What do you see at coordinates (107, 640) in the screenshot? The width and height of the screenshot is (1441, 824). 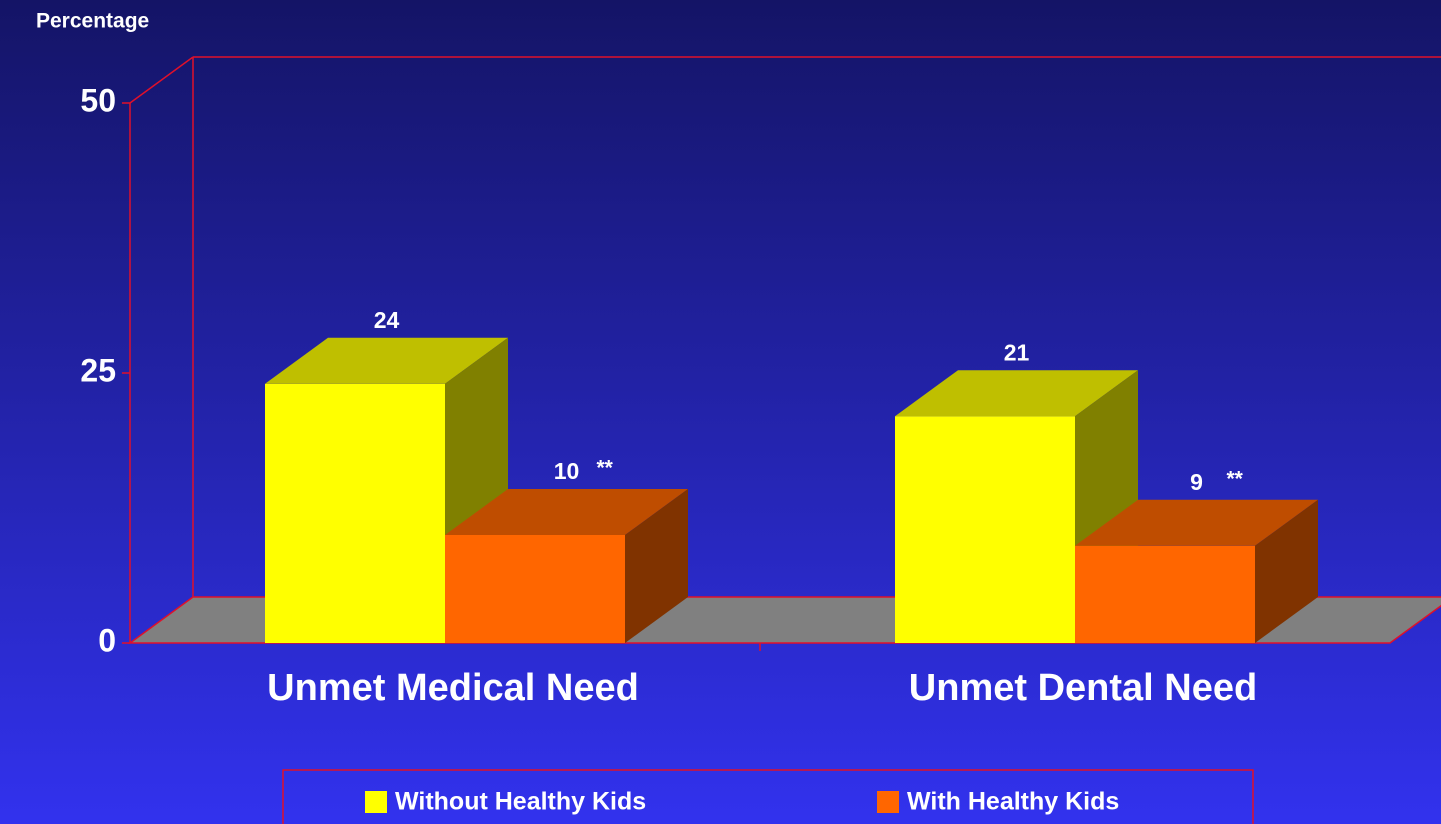 I see `y-tick-label: 0` at bounding box center [107, 640].